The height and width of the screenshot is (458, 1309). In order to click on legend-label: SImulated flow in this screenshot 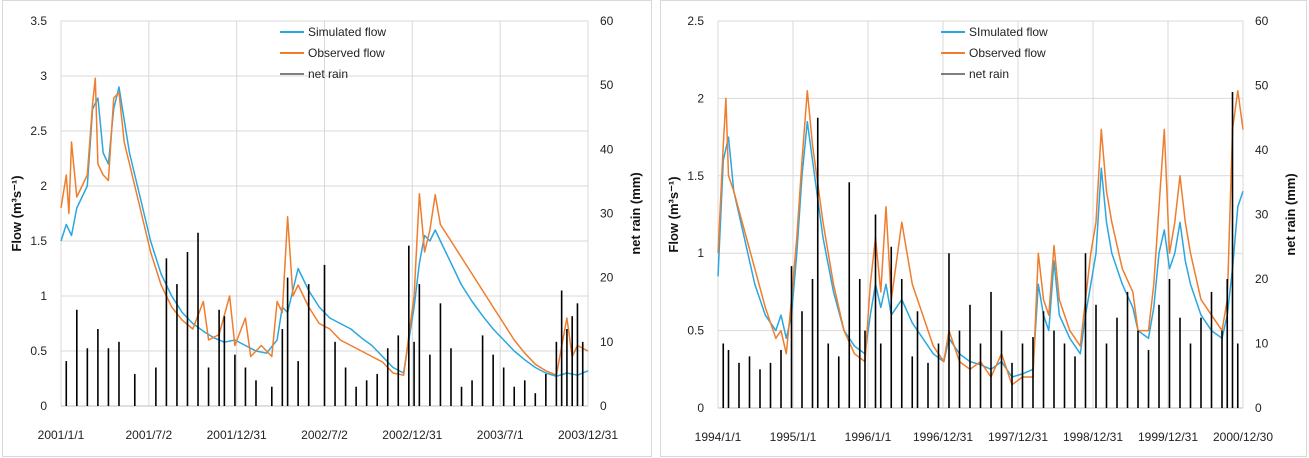, I will do `click(1008, 32)`.